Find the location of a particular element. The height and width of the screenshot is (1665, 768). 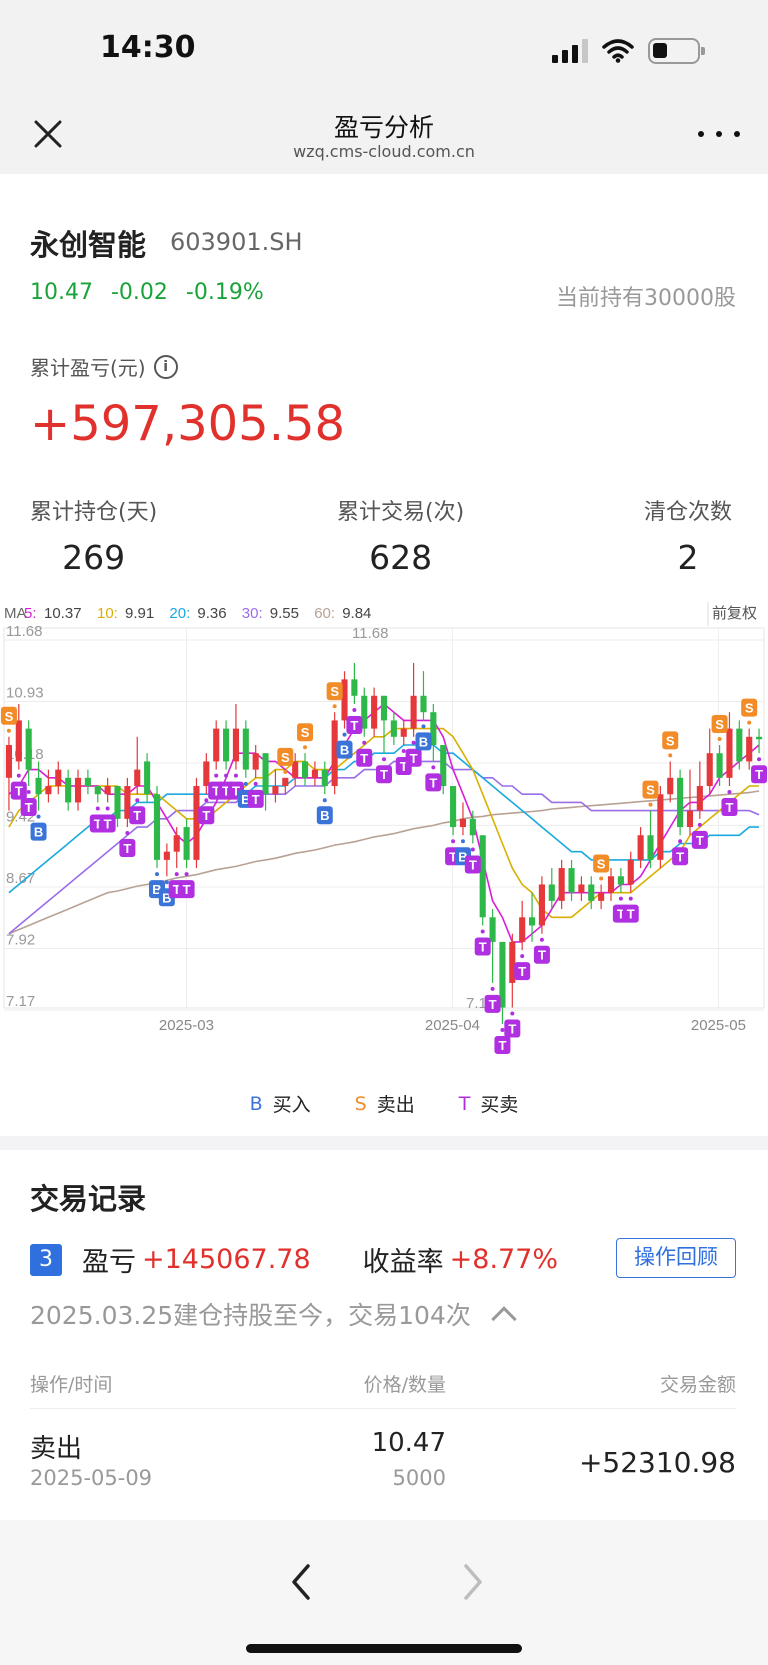

forward-arrow-icon is located at coordinates (473, 1582).